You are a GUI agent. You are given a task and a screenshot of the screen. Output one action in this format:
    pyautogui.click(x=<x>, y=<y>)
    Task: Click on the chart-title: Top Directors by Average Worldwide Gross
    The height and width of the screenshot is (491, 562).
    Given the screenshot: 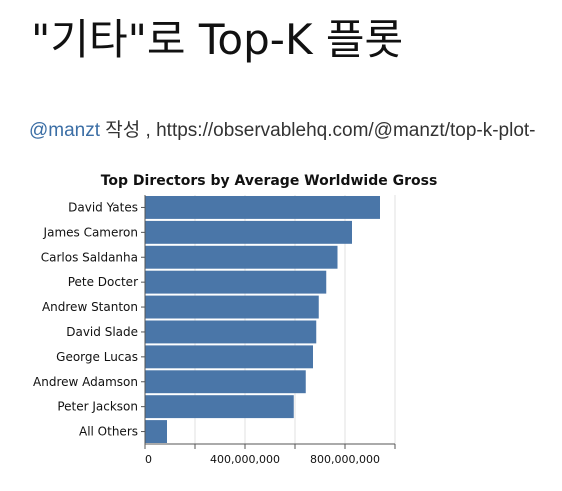 What is the action you would take?
    pyautogui.click(x=269, y=181)
    